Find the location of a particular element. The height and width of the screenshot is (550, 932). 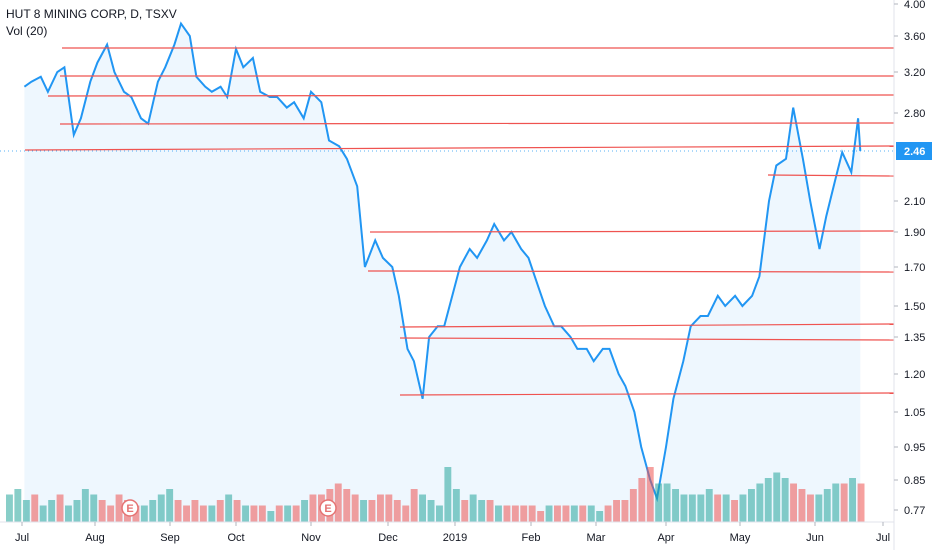

price-tick-label: 4.00 is located at coordinates (914, 5).